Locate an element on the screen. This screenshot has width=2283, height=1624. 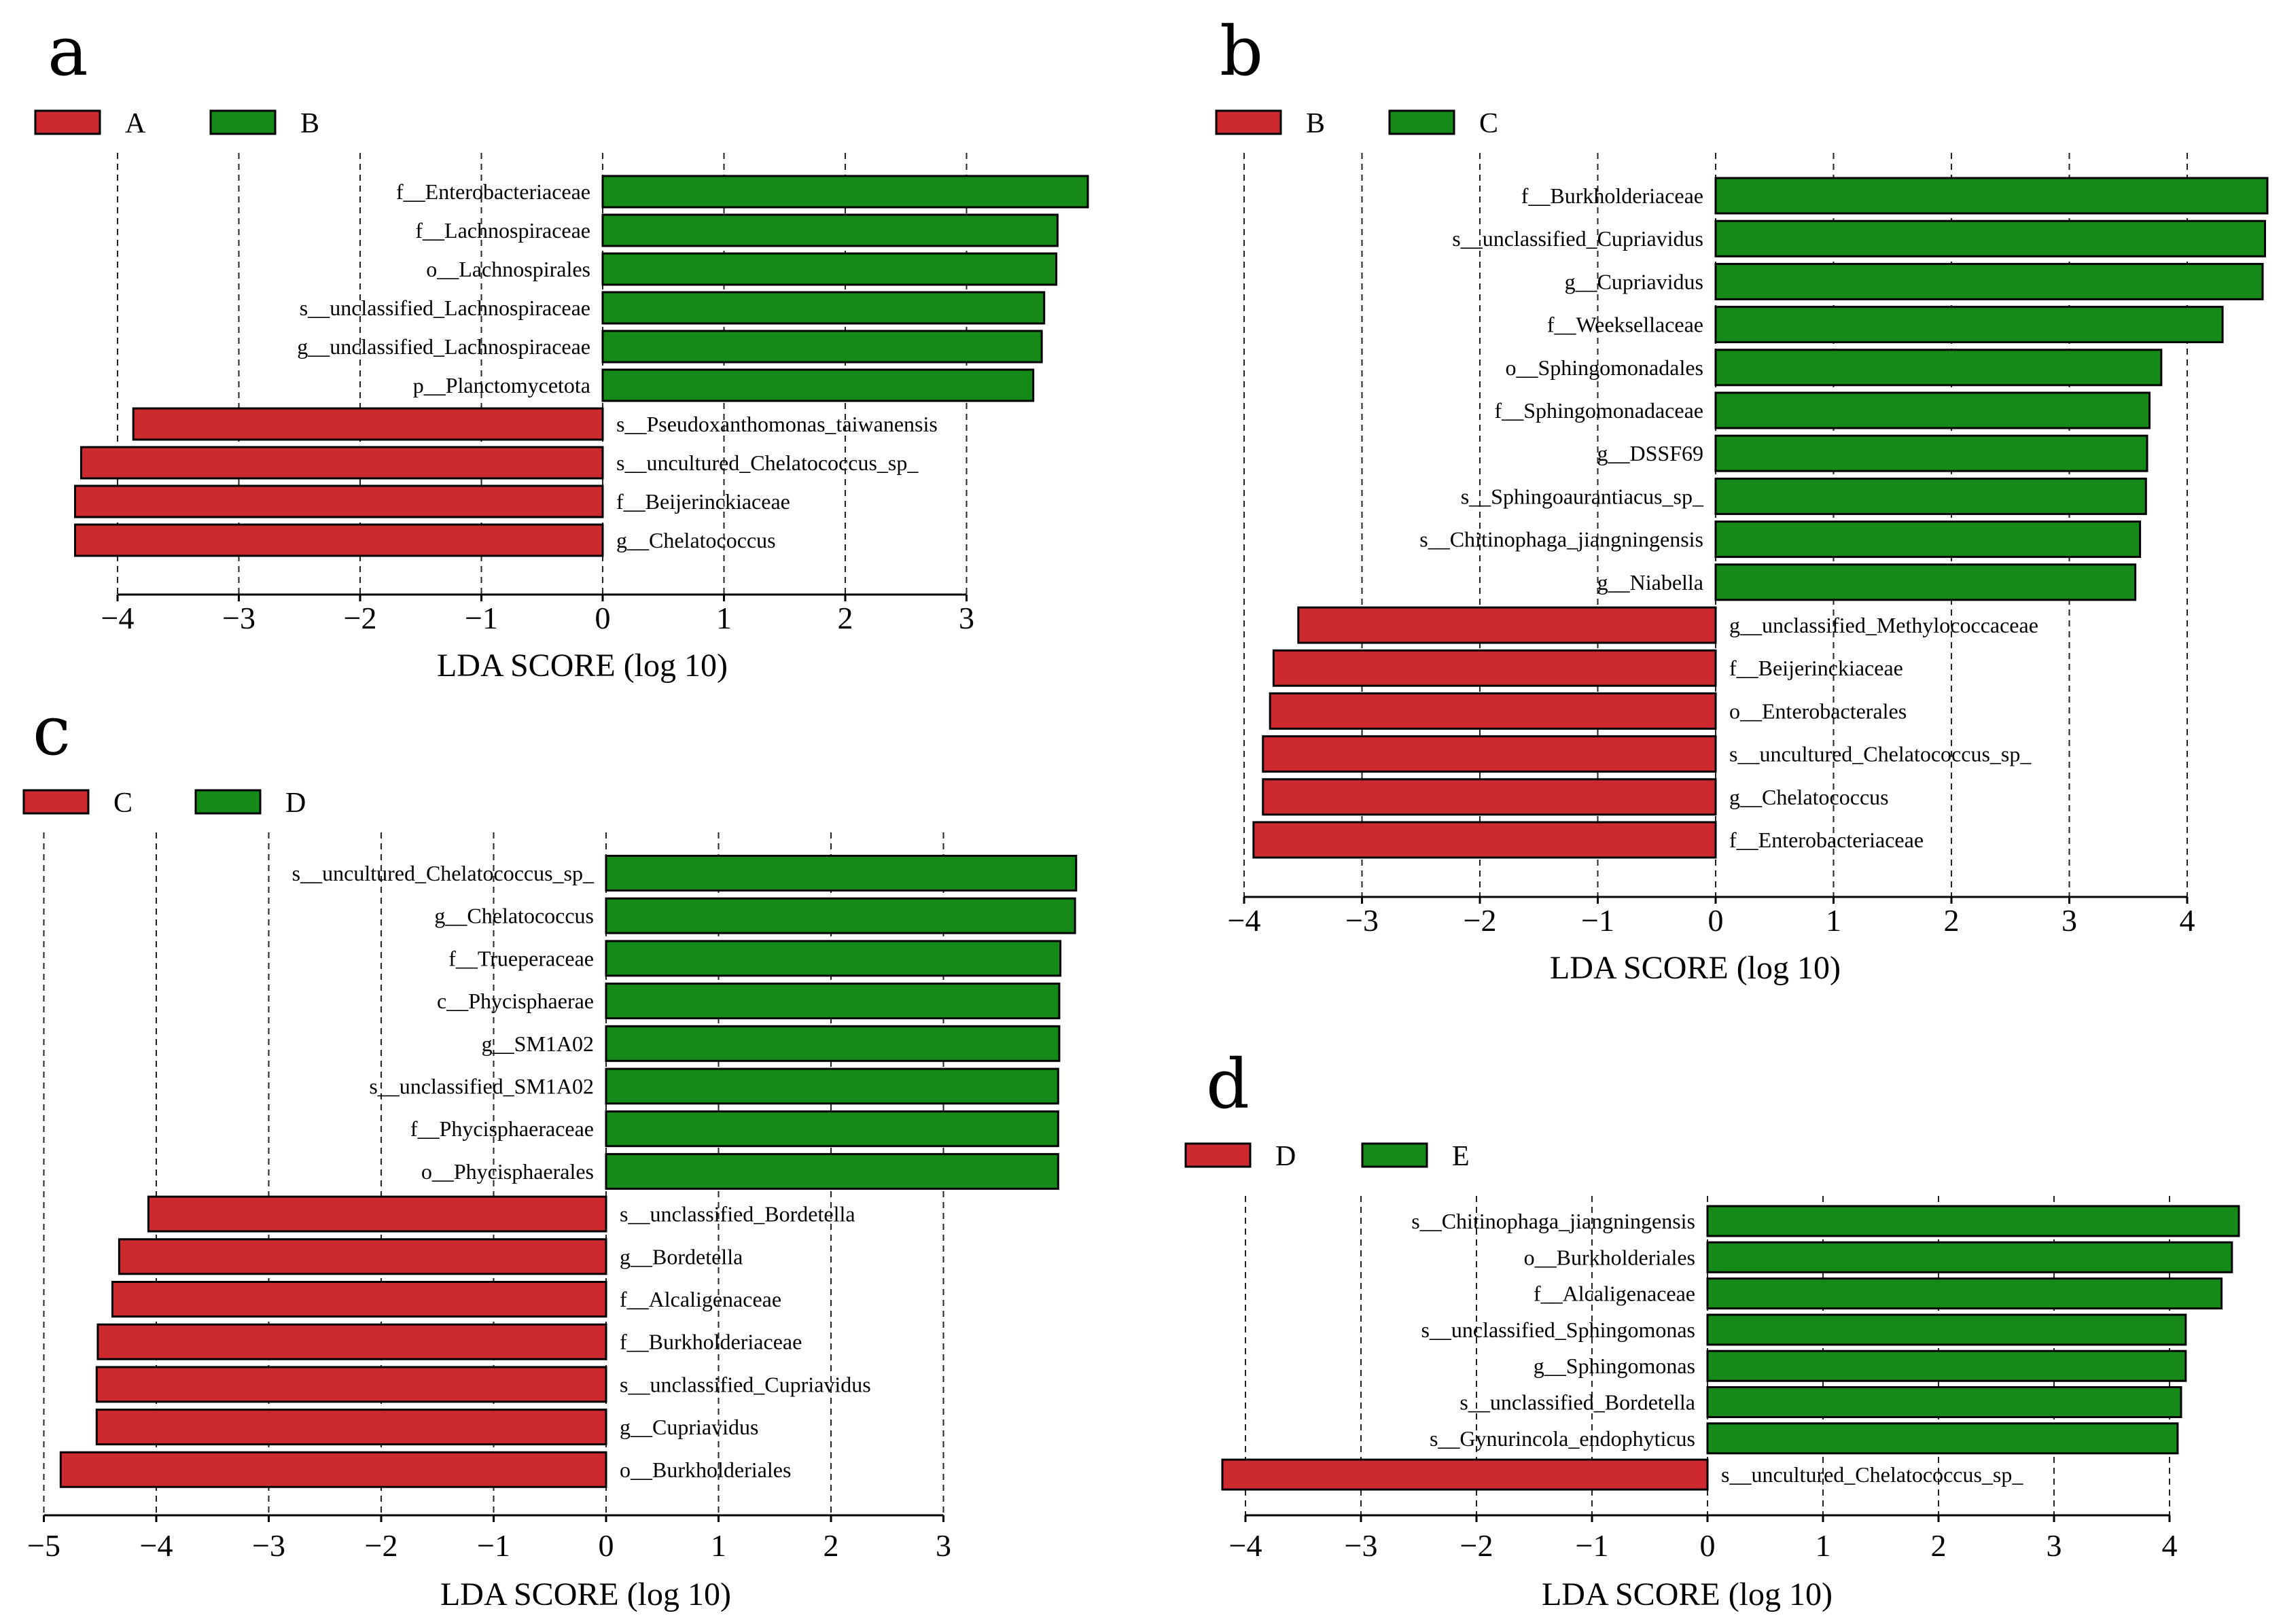
legend-swatch-E is located at coordinates (1394, 1155).